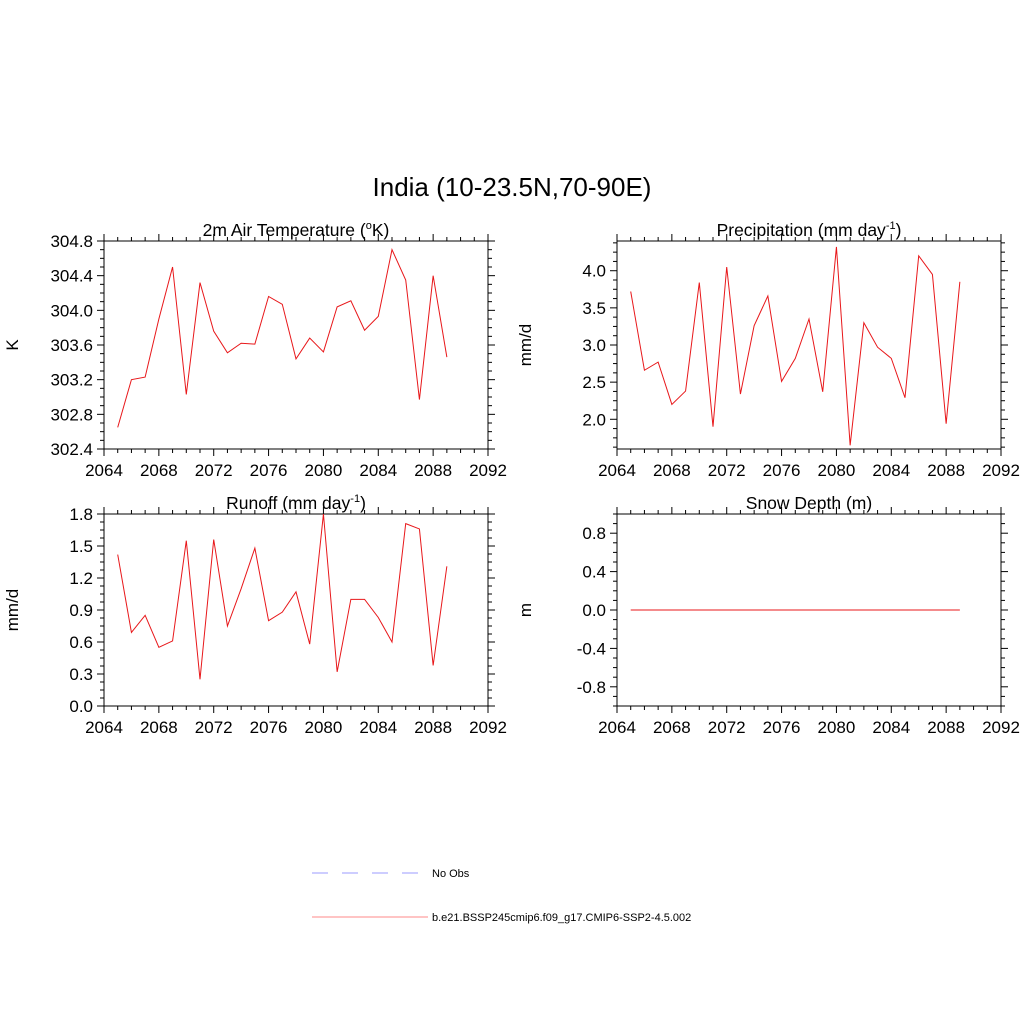 This screenshot has width=1024, height=1024. What do you see at coordinates (525, 610) in the screenshot?
I see `y-axis-label: m` at bounding box center [525, 610].